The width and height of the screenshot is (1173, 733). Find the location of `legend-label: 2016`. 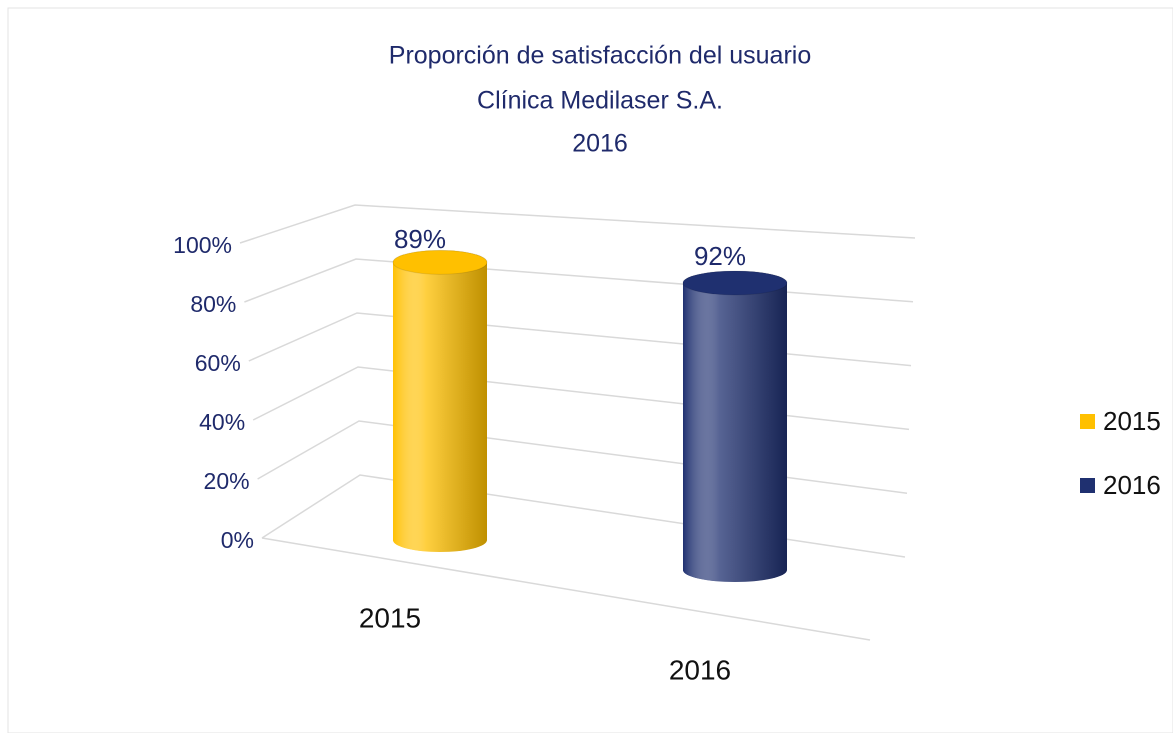

legend-label: 2016 is located at coordinates (1132, 485).